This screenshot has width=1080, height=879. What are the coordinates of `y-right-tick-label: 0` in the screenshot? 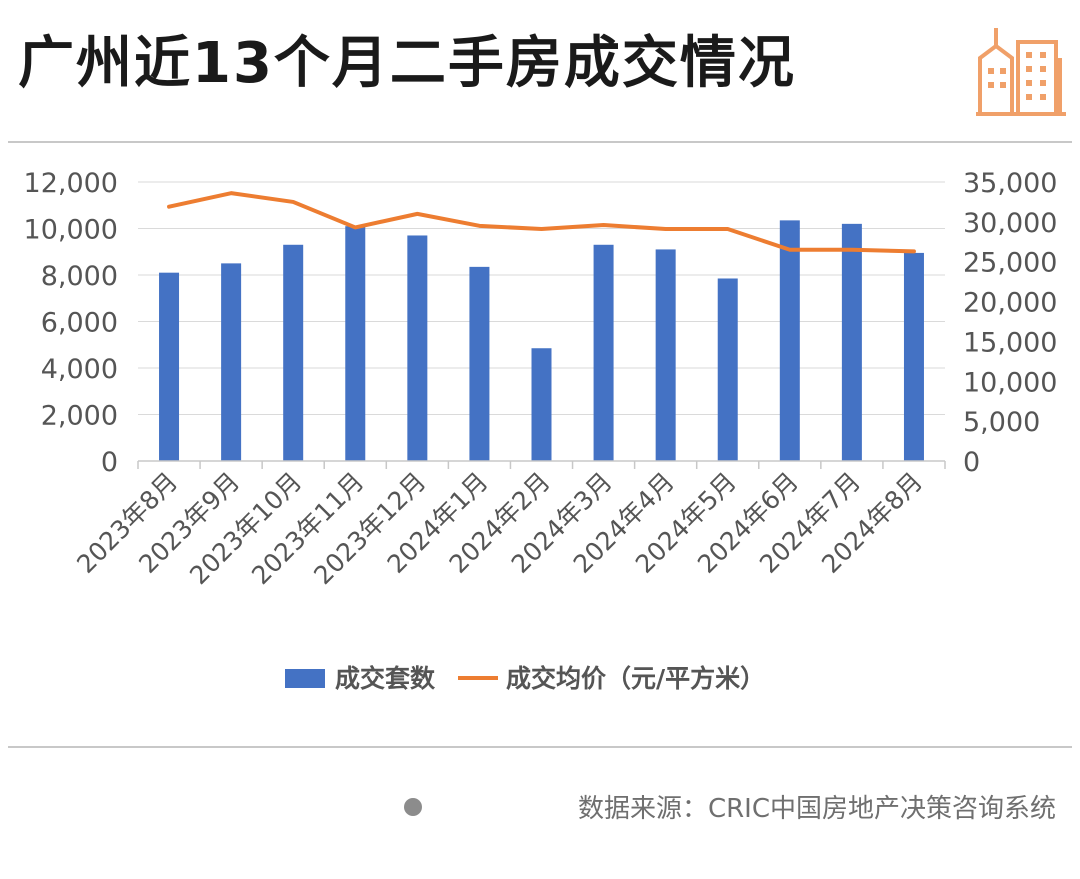 It's located at (971, 462).